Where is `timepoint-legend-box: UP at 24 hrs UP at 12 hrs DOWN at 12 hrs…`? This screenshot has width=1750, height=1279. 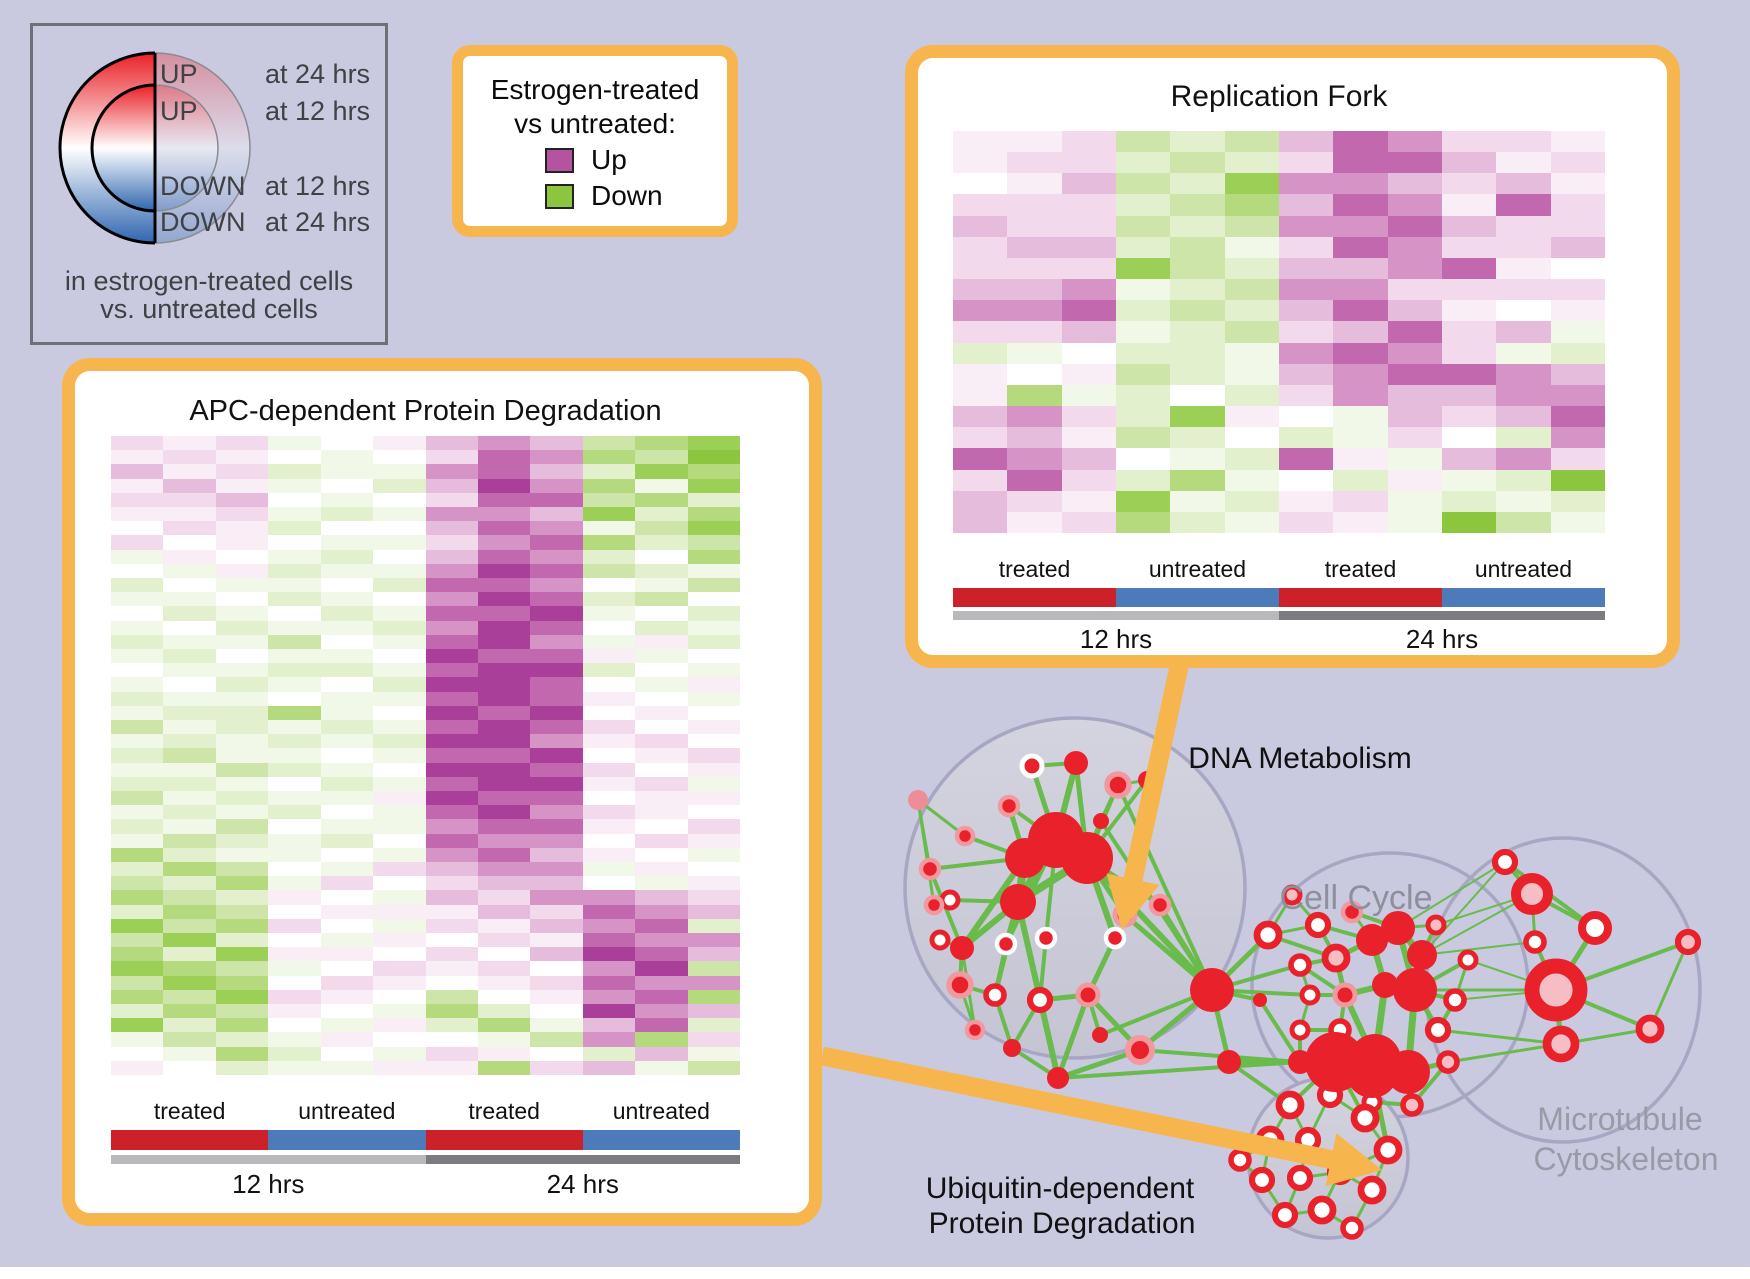
timepoint-legend-box: UP at 24 hrs UP at 12 hrs DOWN at 12 hrs… is located at coordinates (209, 184).